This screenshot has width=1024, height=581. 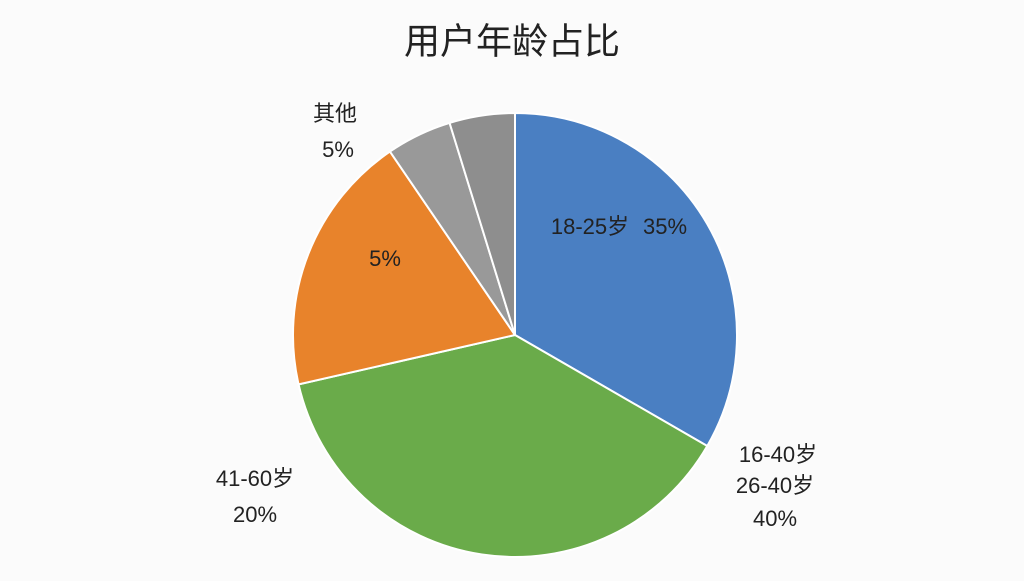 I want to click on chart-title: 用户年龄占比, so click(x=512, y=41).